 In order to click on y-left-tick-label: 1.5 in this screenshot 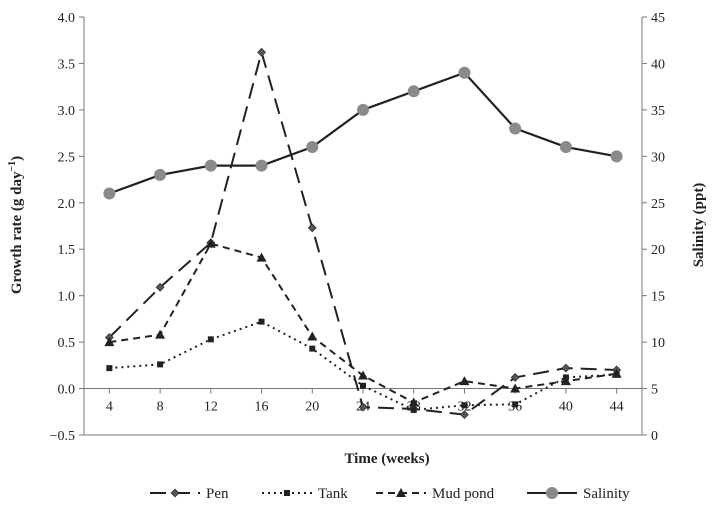, I will do `click(67, 250)`.